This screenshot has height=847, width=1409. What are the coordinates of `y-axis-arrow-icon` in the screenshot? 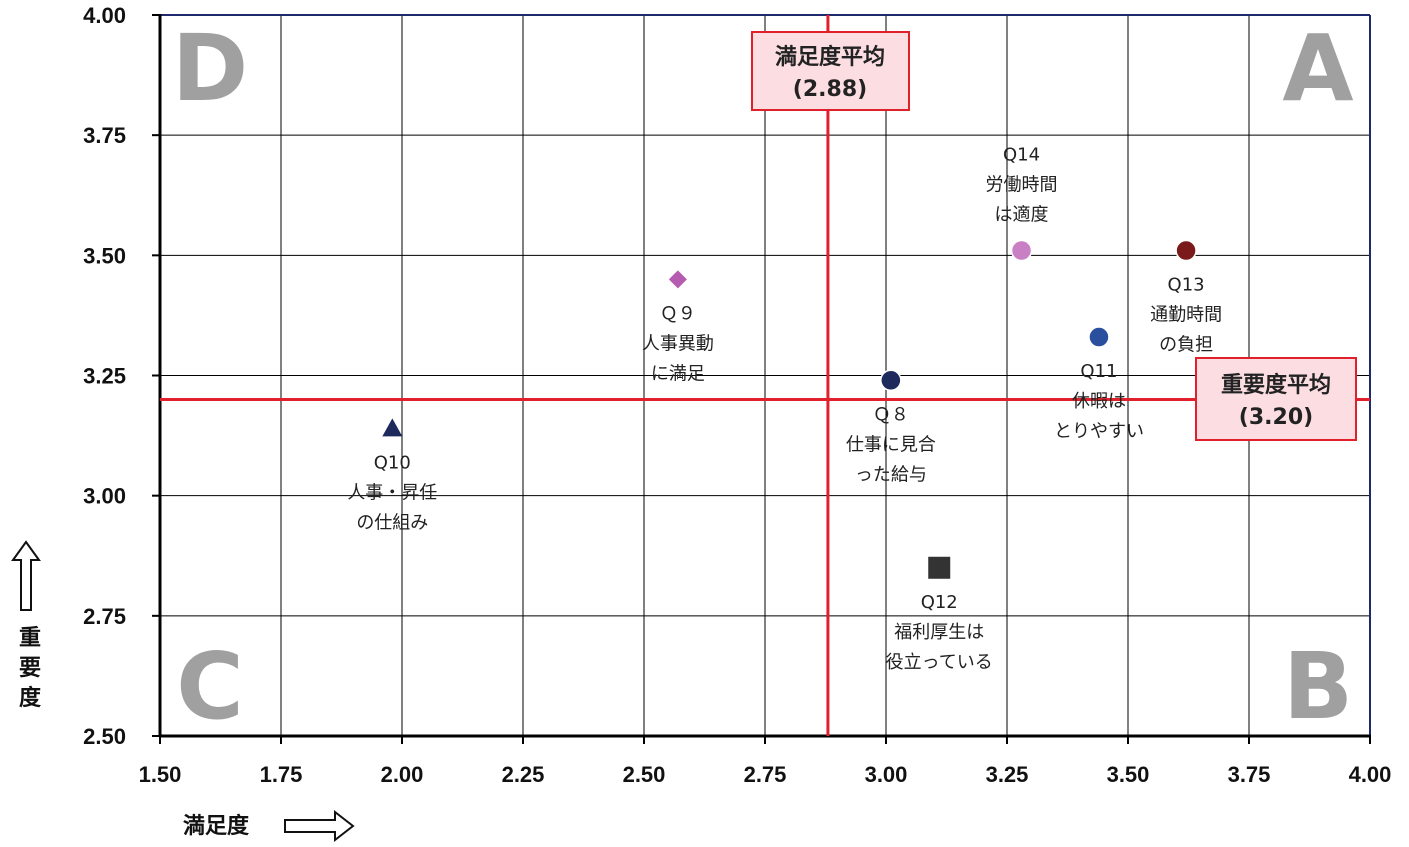 It's located at (26, 575).